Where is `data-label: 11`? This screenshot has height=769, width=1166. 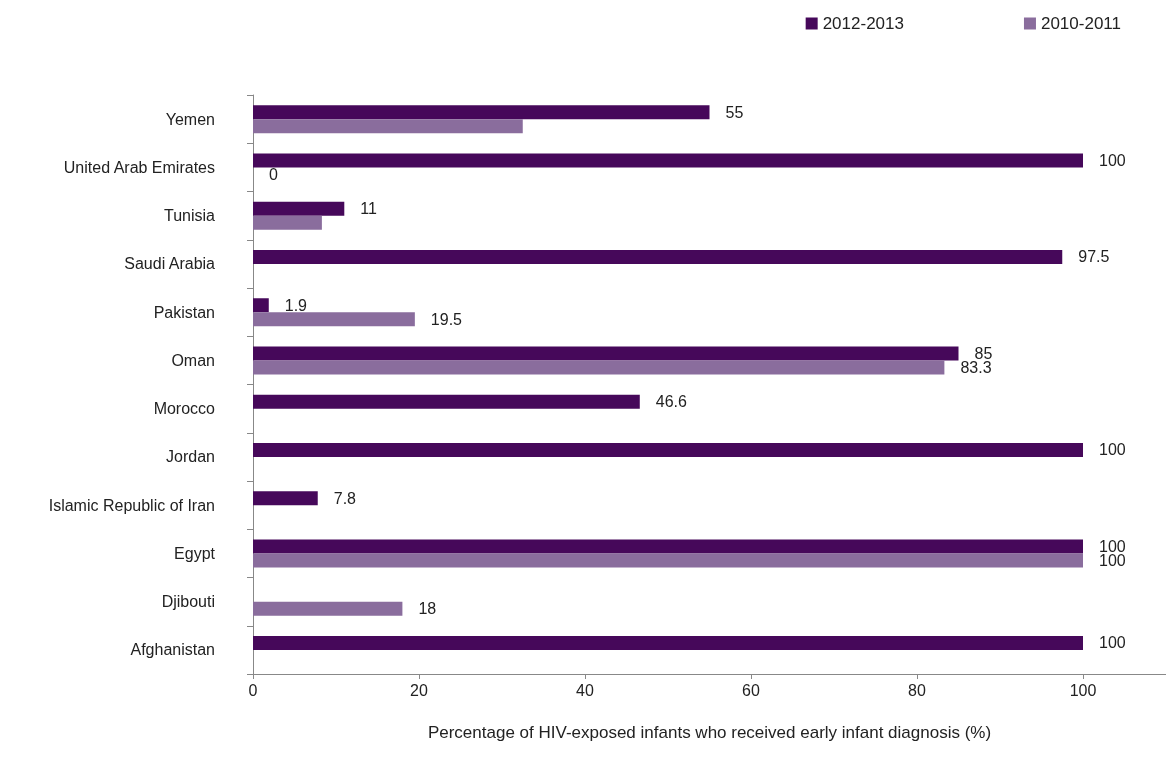 data-label: 11 is located at coordinates (369, 209).